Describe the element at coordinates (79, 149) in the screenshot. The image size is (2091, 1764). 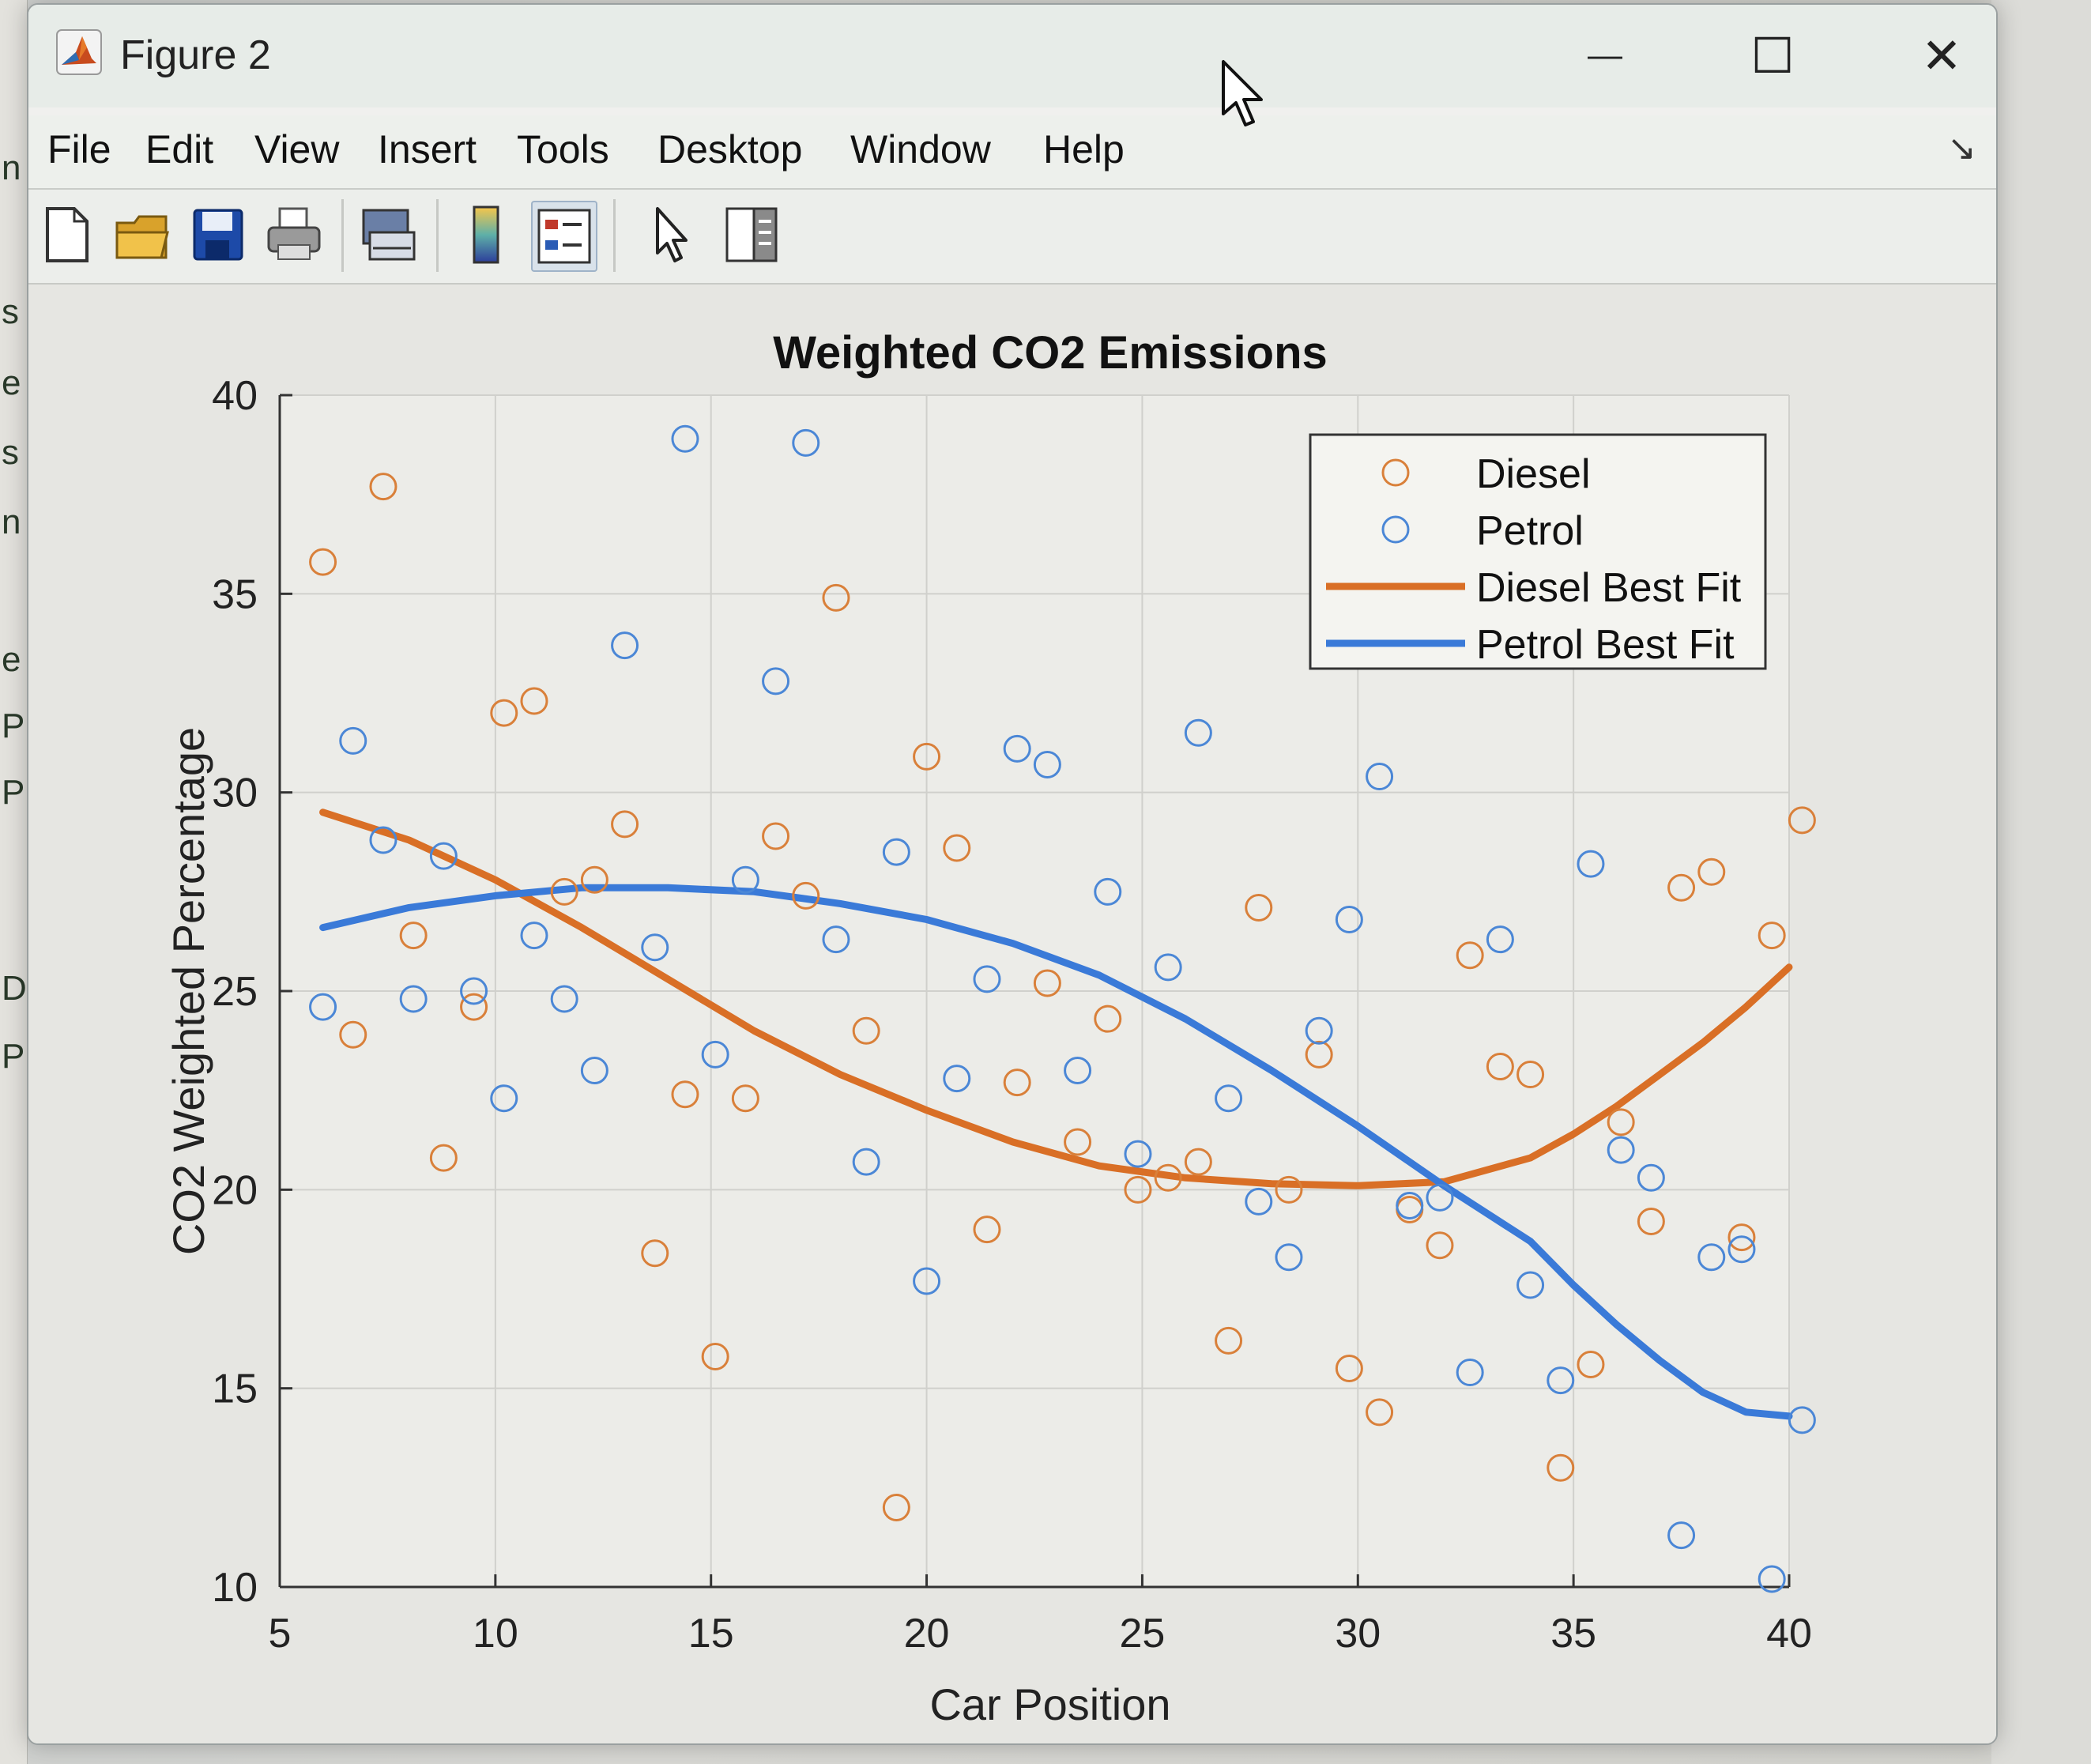
I see `menu-file: File` at that location.